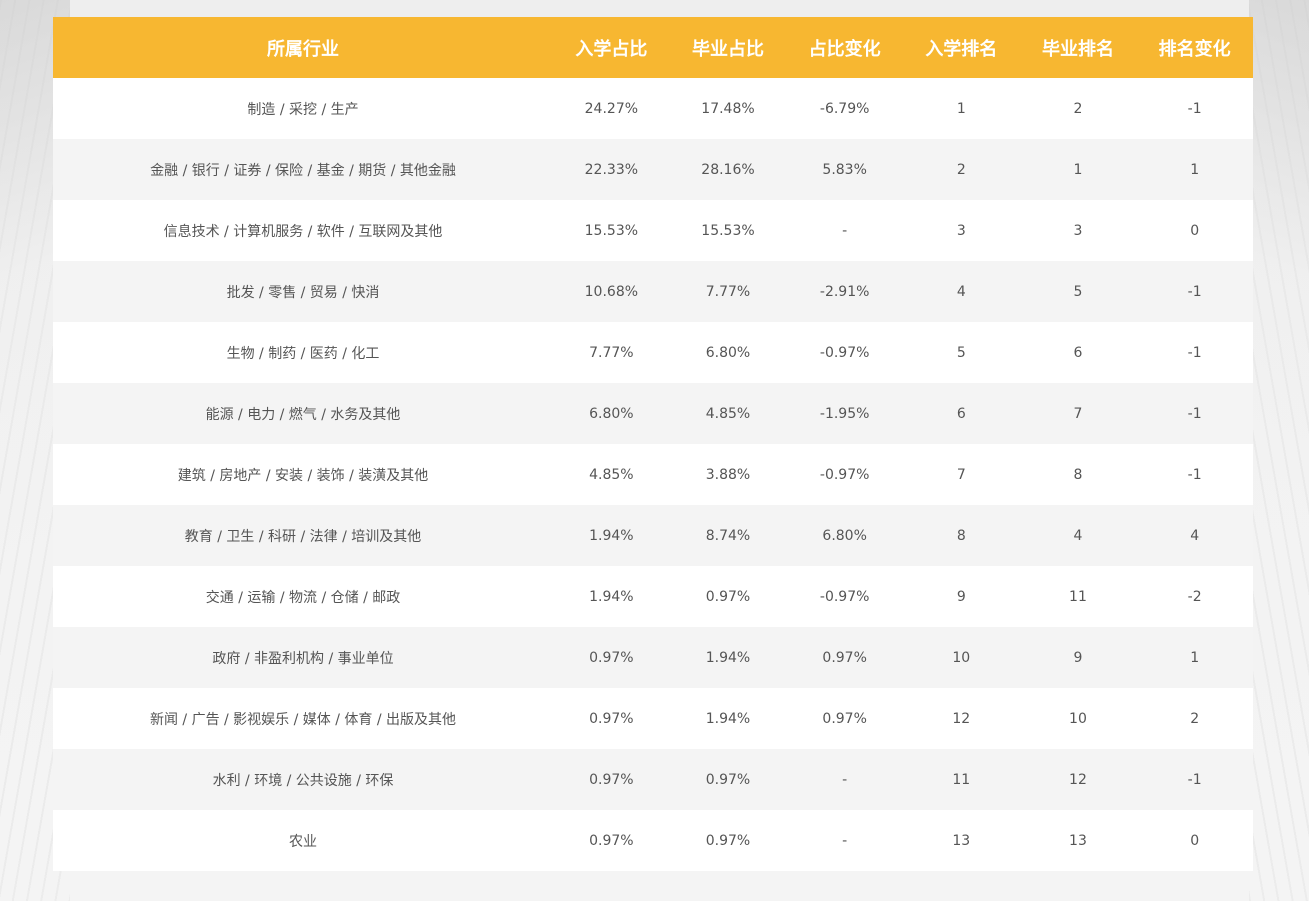  What do you see at coordinates (1078, 718) in the screenshot?
I see `graduation-rank-cell: 10` at bounding box center [1078, 718].